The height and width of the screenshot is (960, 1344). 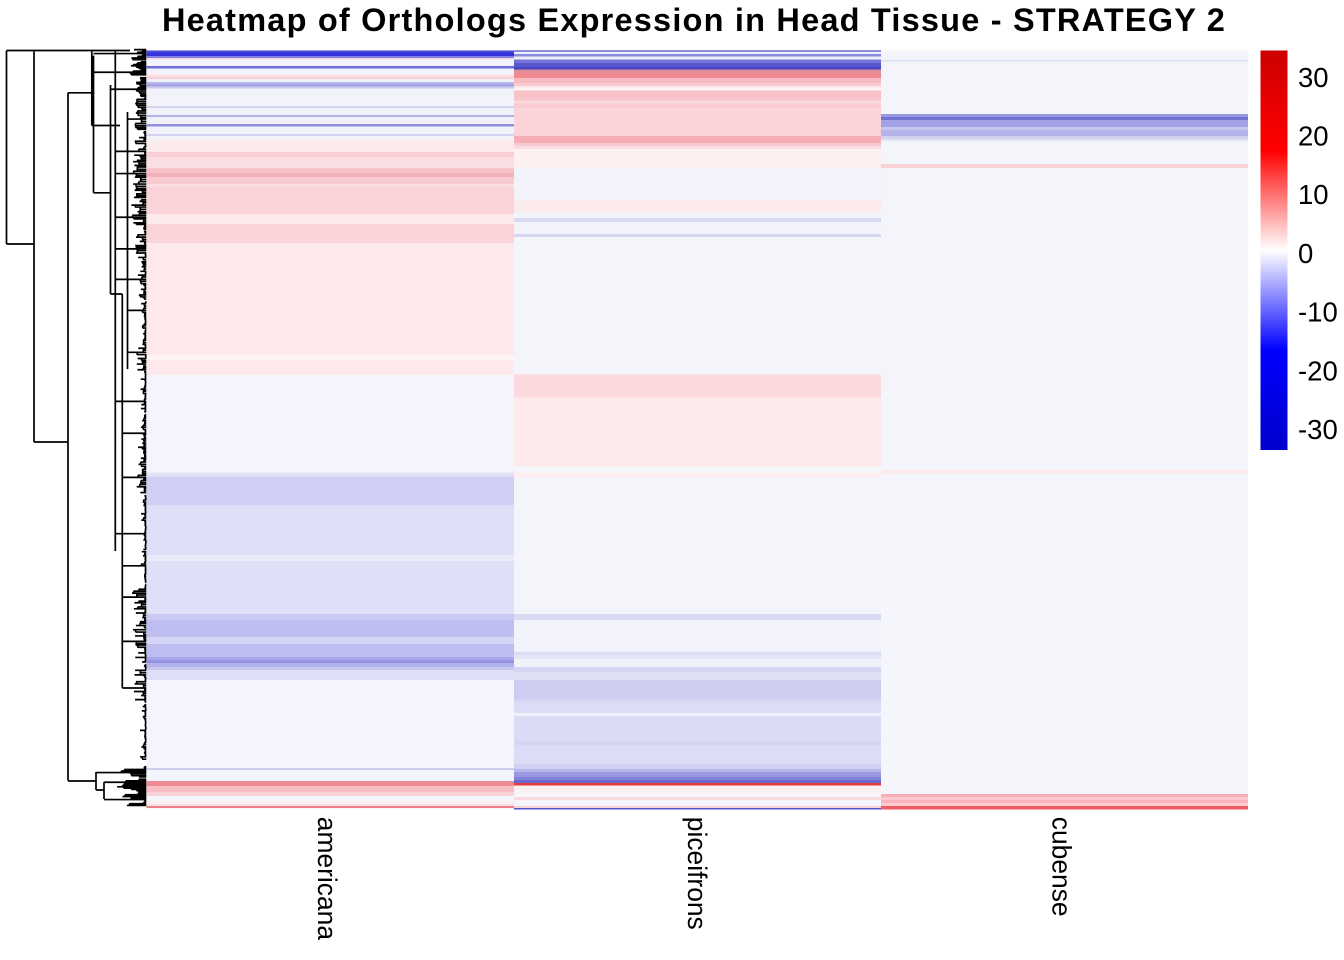 What do you see at coordinates (1313, 194) in the screenshot?
I see `svg-text: 10` at bounding box center [1313, 194].